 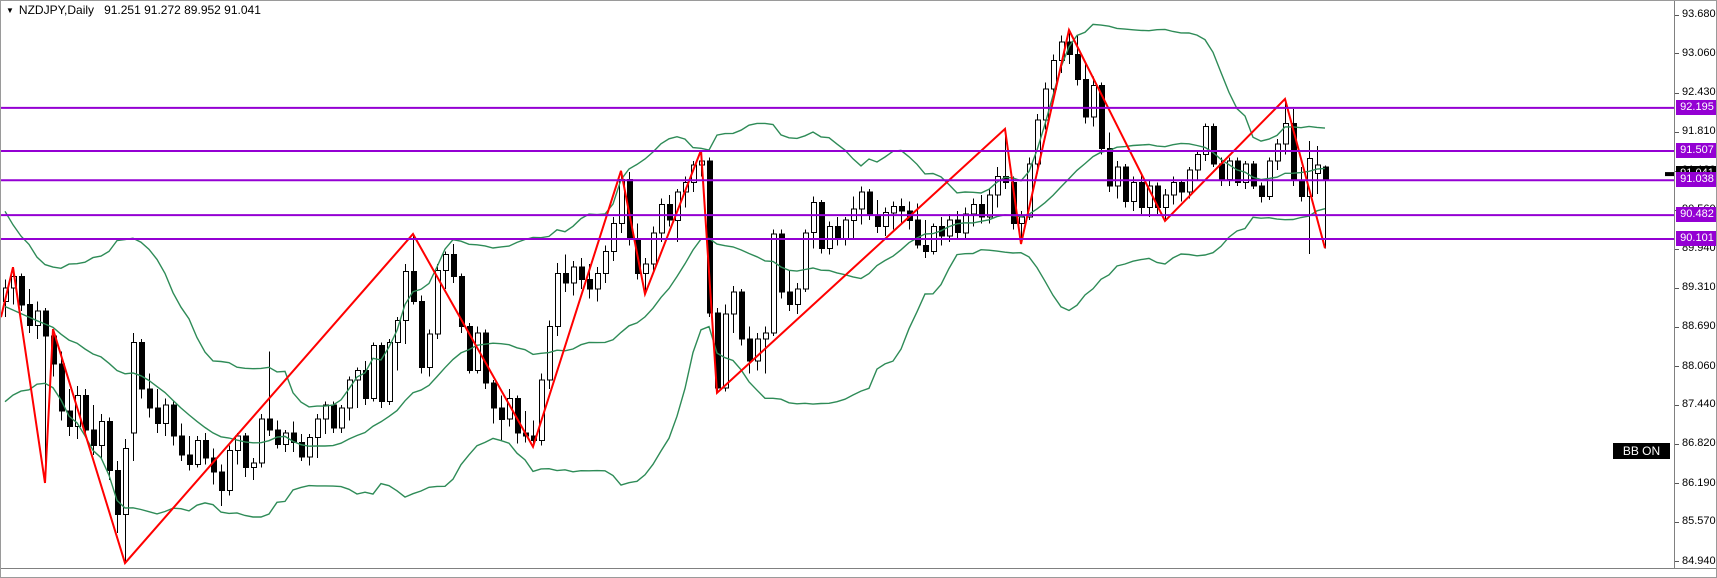 What do you see at coordinates (1696, 150) in the screenshot?
I see `level-price-badge: 91.507` at bounding box center [1696, 150].